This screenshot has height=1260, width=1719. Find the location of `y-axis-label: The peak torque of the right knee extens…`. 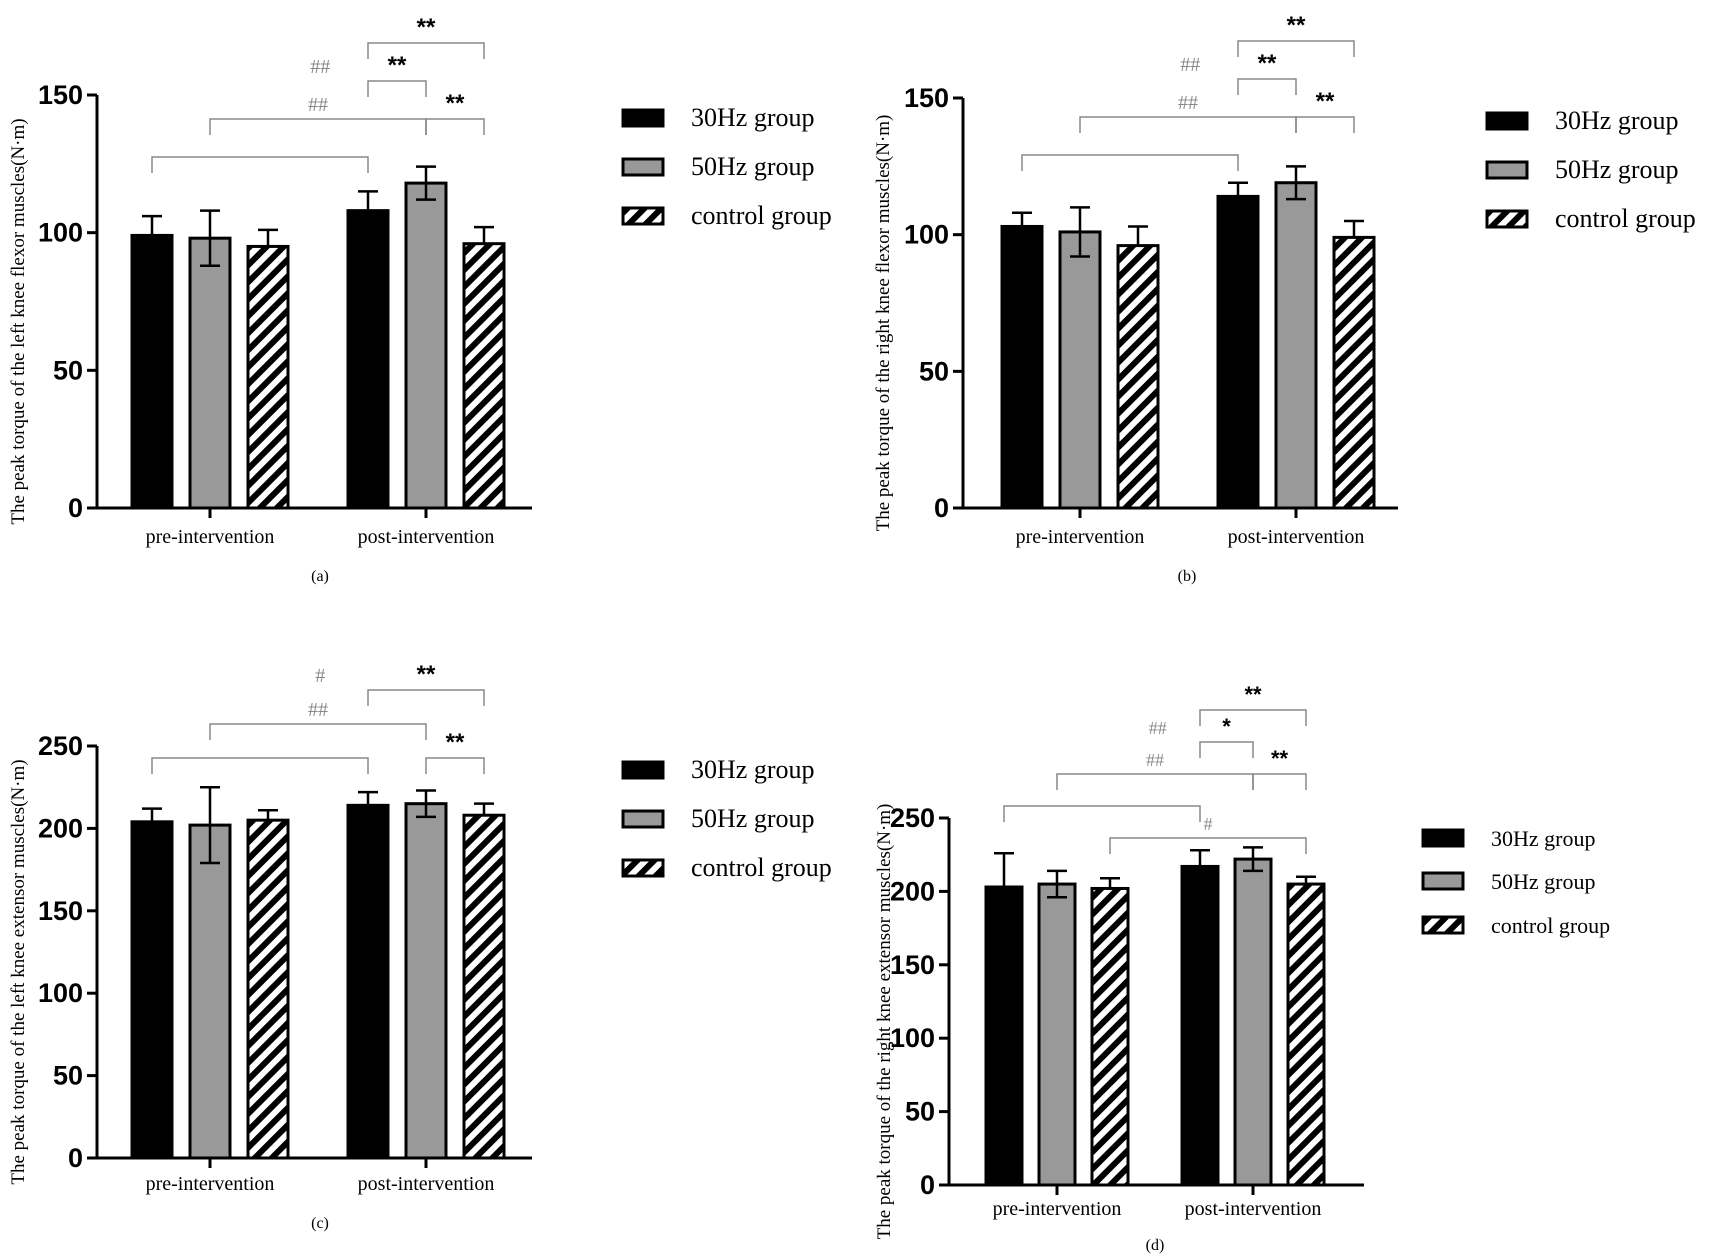

y-axis-label: The peak torque of the right knee extens… is located at coordinates (884, 1022).